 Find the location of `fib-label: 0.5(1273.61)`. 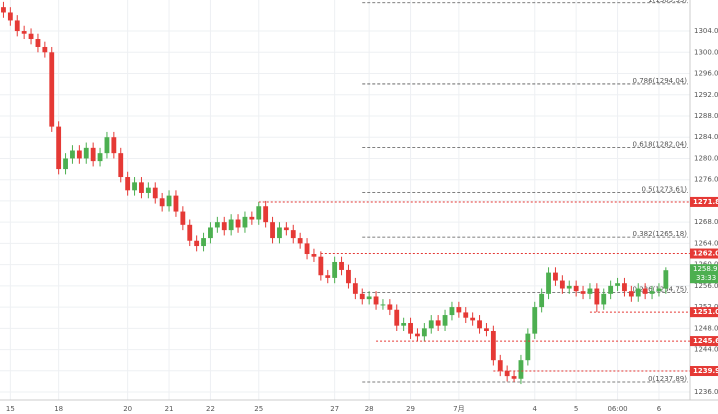

fib-label: 0.5(1273.61) is located at coordinates (664, 189).